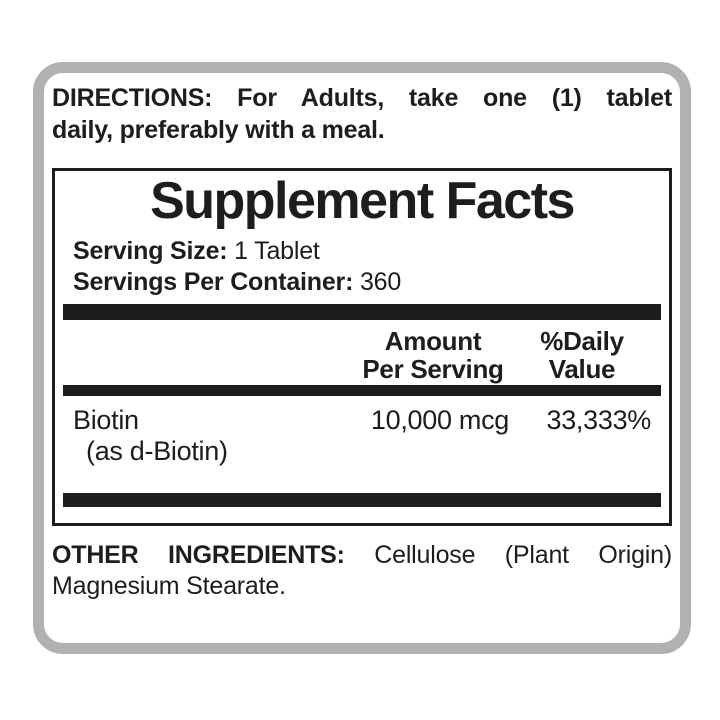 This screenshot has width=720, height=720. I want to click on thick-divider-top, so click(362, 312).